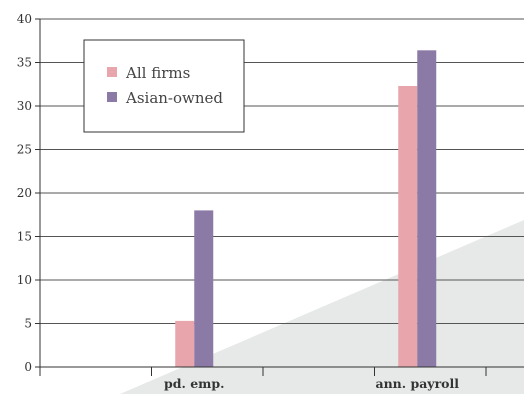  What do you see at coordinates (24, 237) in the screenshot?
I see `y-tick-label: 15` at bounding box center [24, 237].